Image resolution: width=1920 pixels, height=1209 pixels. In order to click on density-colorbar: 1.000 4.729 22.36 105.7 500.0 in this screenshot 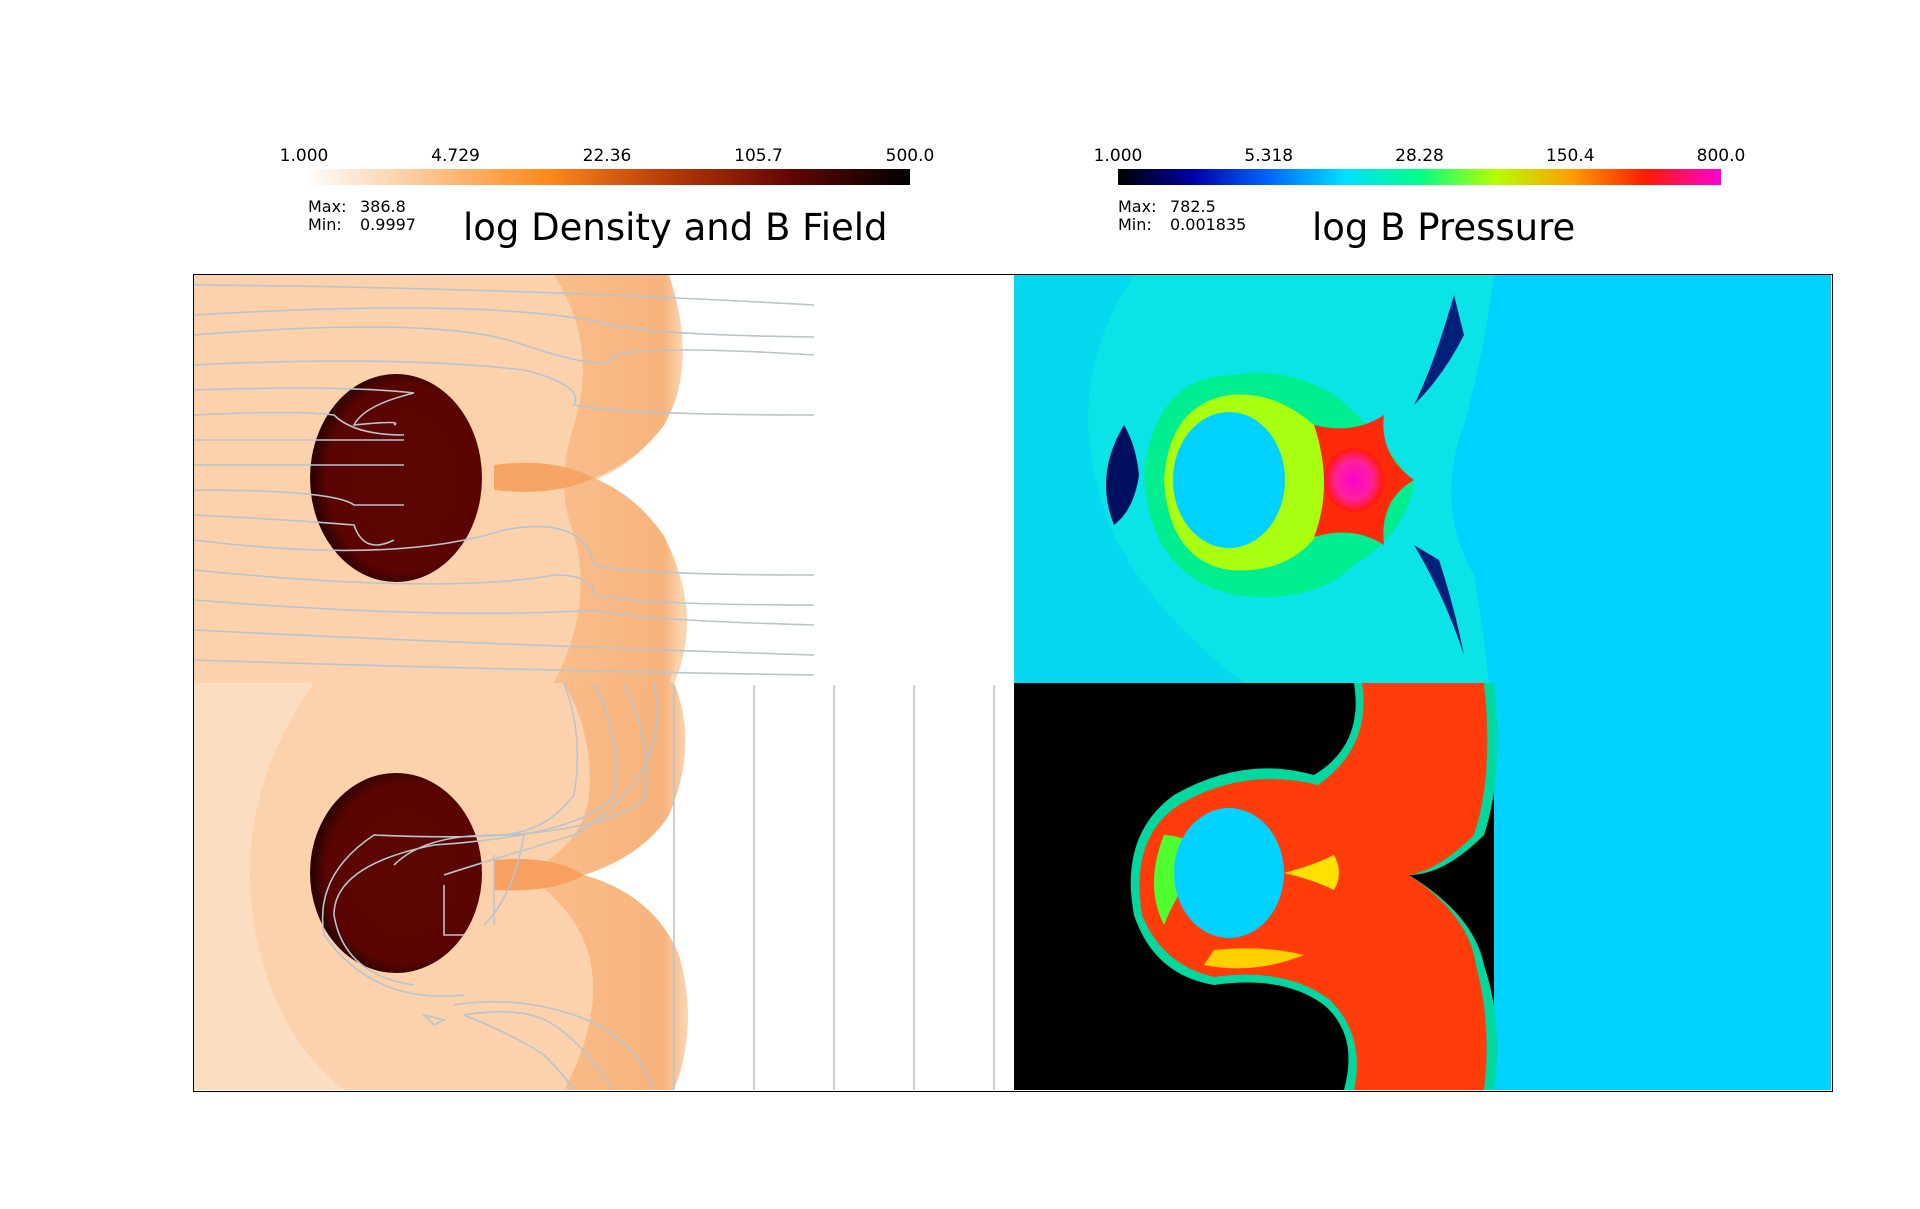, I will do `click(607, 167)`.